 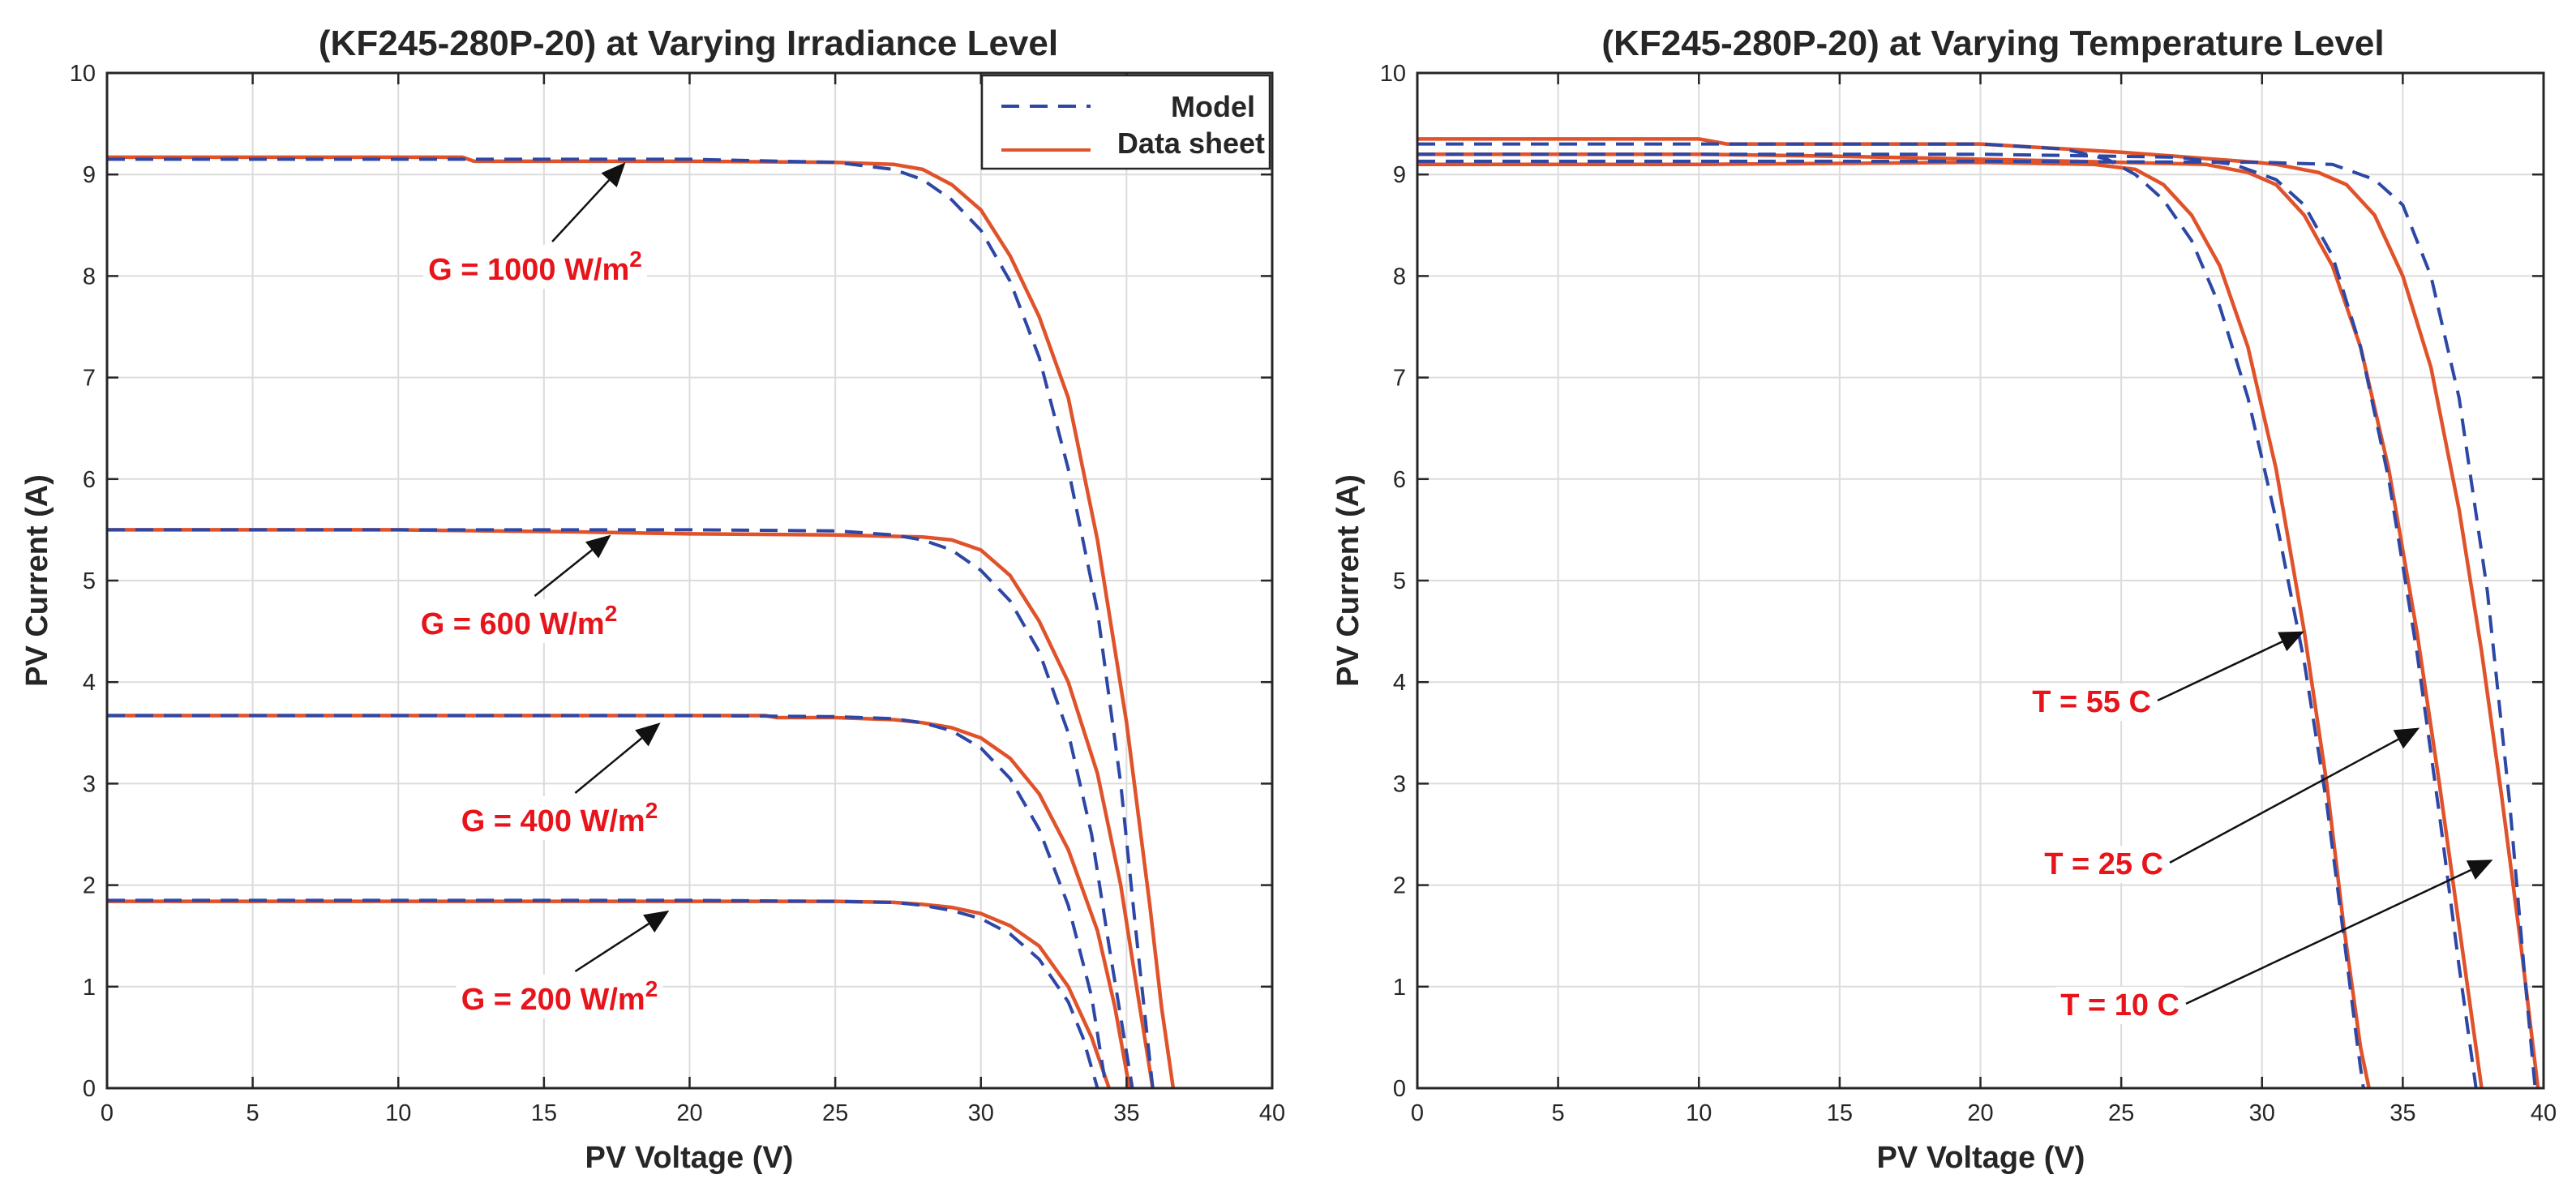 I want to click on annotation-text: T = 10 C, so click(x=2120, y=1005).